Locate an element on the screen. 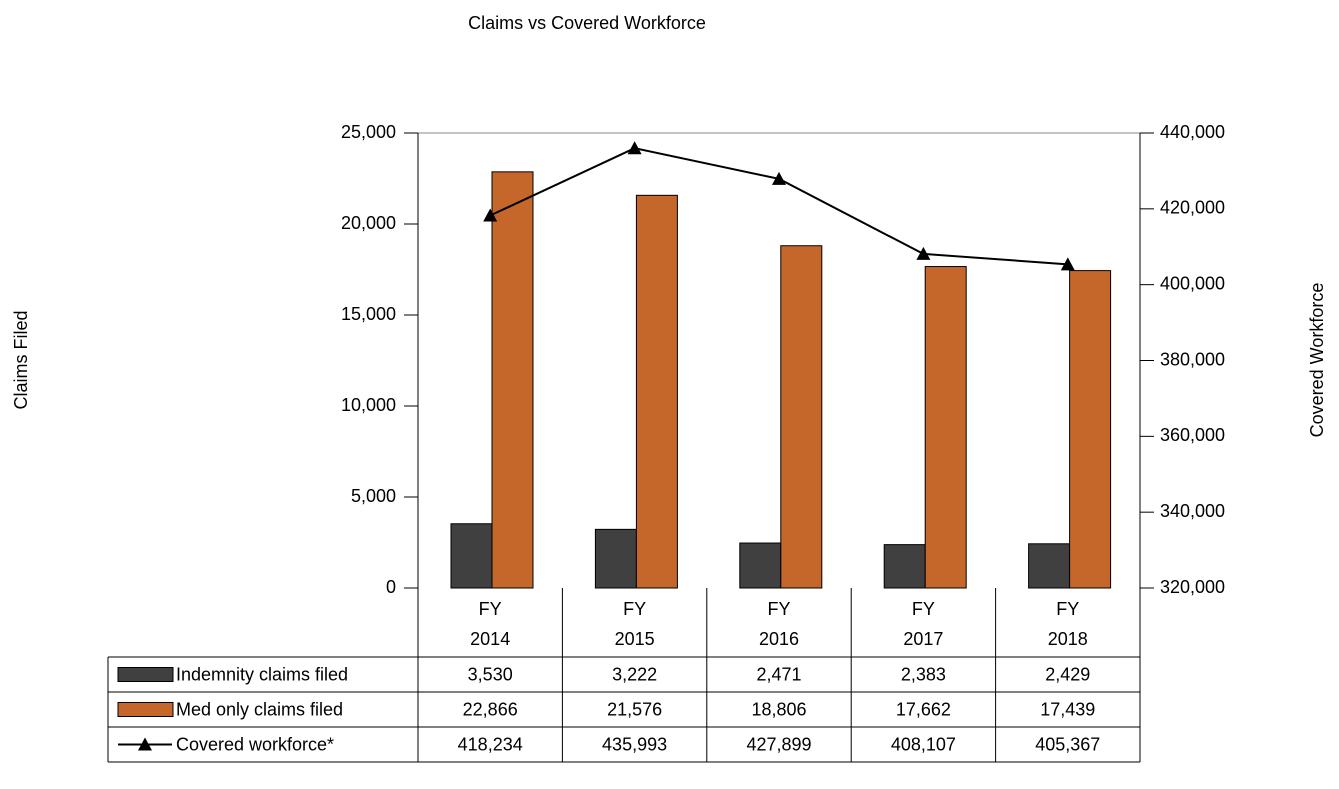 The width and height of the screenshot is (1339, 789). x-tick-label: FY 2014 is located at coordinates (490, 624).